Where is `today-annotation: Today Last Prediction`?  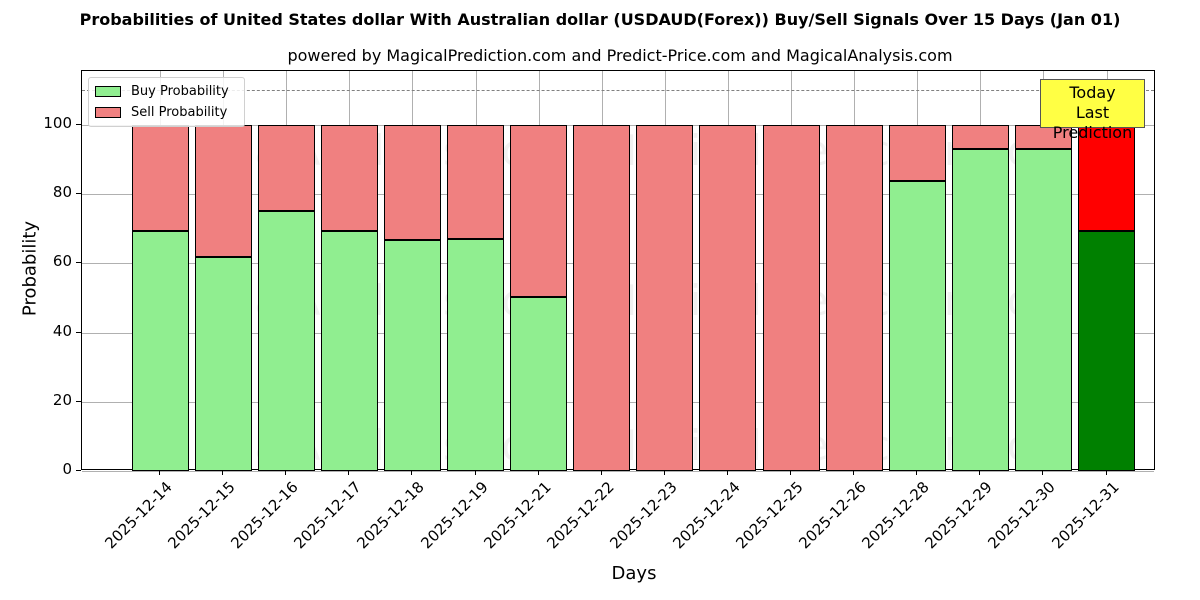
today-annotation: Today Last Prediction is located at coordinates (1092, 110).